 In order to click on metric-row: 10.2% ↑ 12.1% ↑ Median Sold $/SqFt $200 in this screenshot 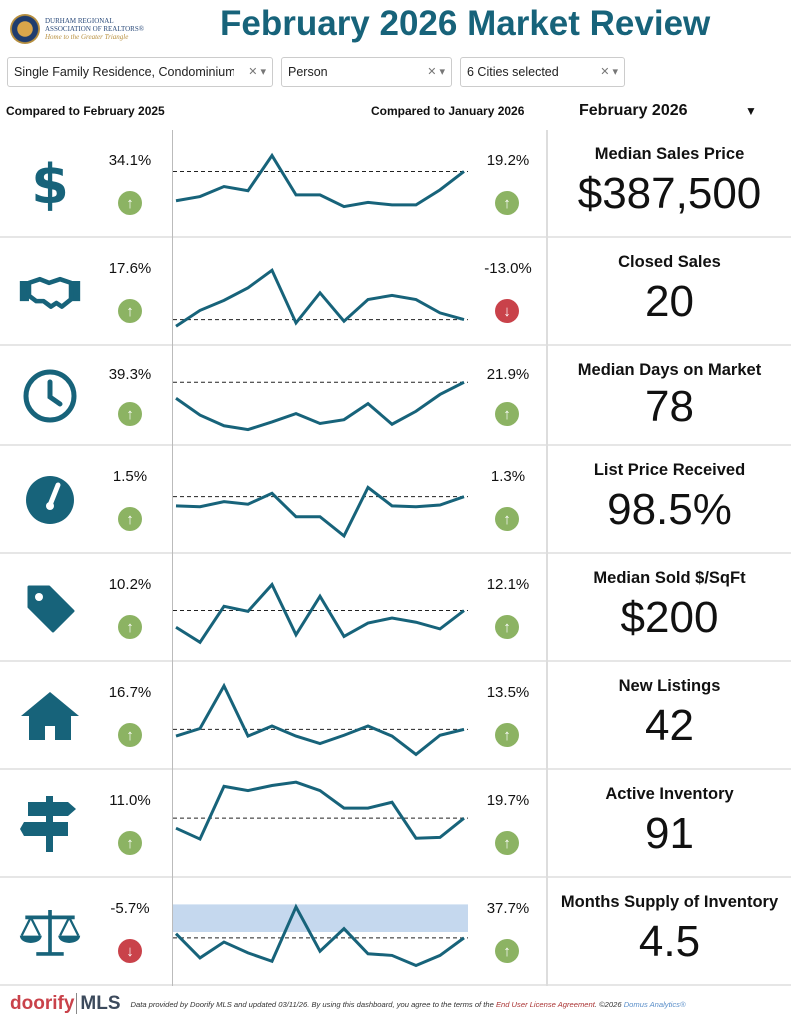, I will do `click(395, 608)`.